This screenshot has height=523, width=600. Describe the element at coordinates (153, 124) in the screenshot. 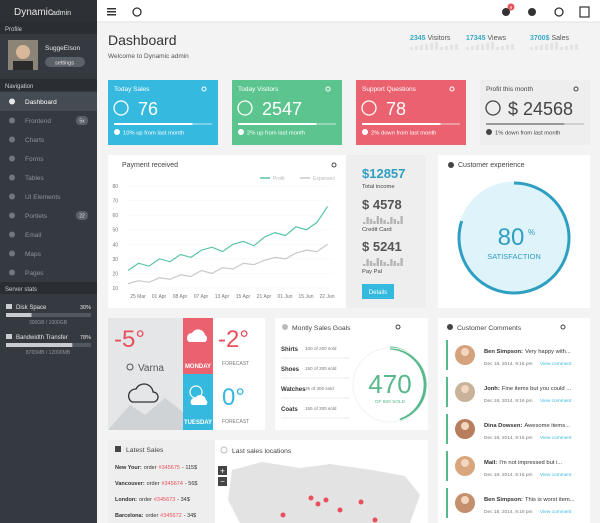

I see `card-progress` at that location.